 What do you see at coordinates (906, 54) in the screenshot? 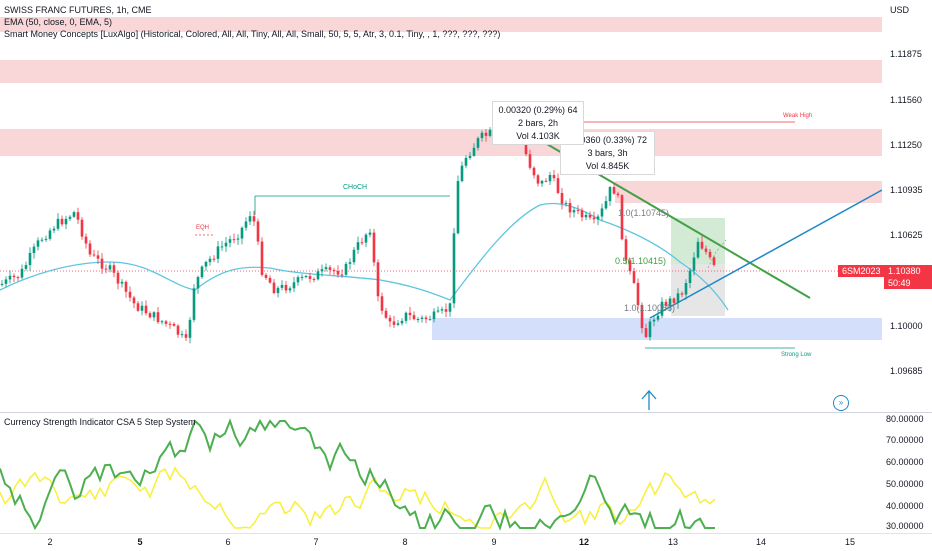
I see `price-tick: 1.11875` at bounding box center [906, 54].